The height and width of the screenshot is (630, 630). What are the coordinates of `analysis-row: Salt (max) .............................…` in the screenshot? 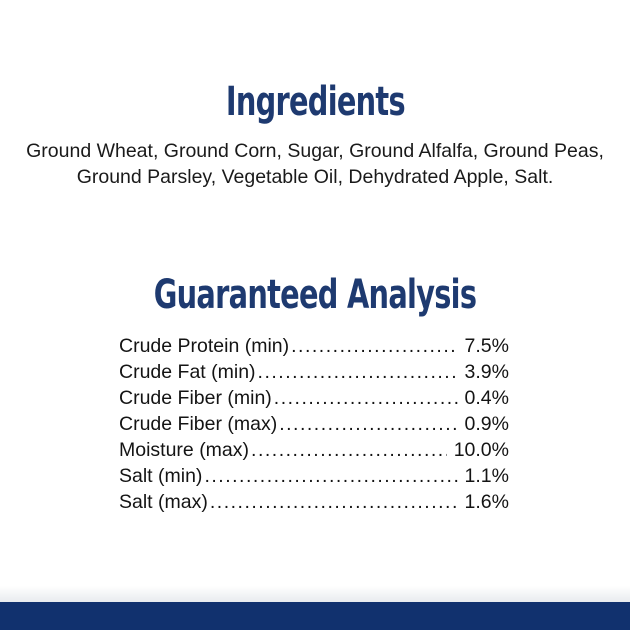 It's located at (314, 502).